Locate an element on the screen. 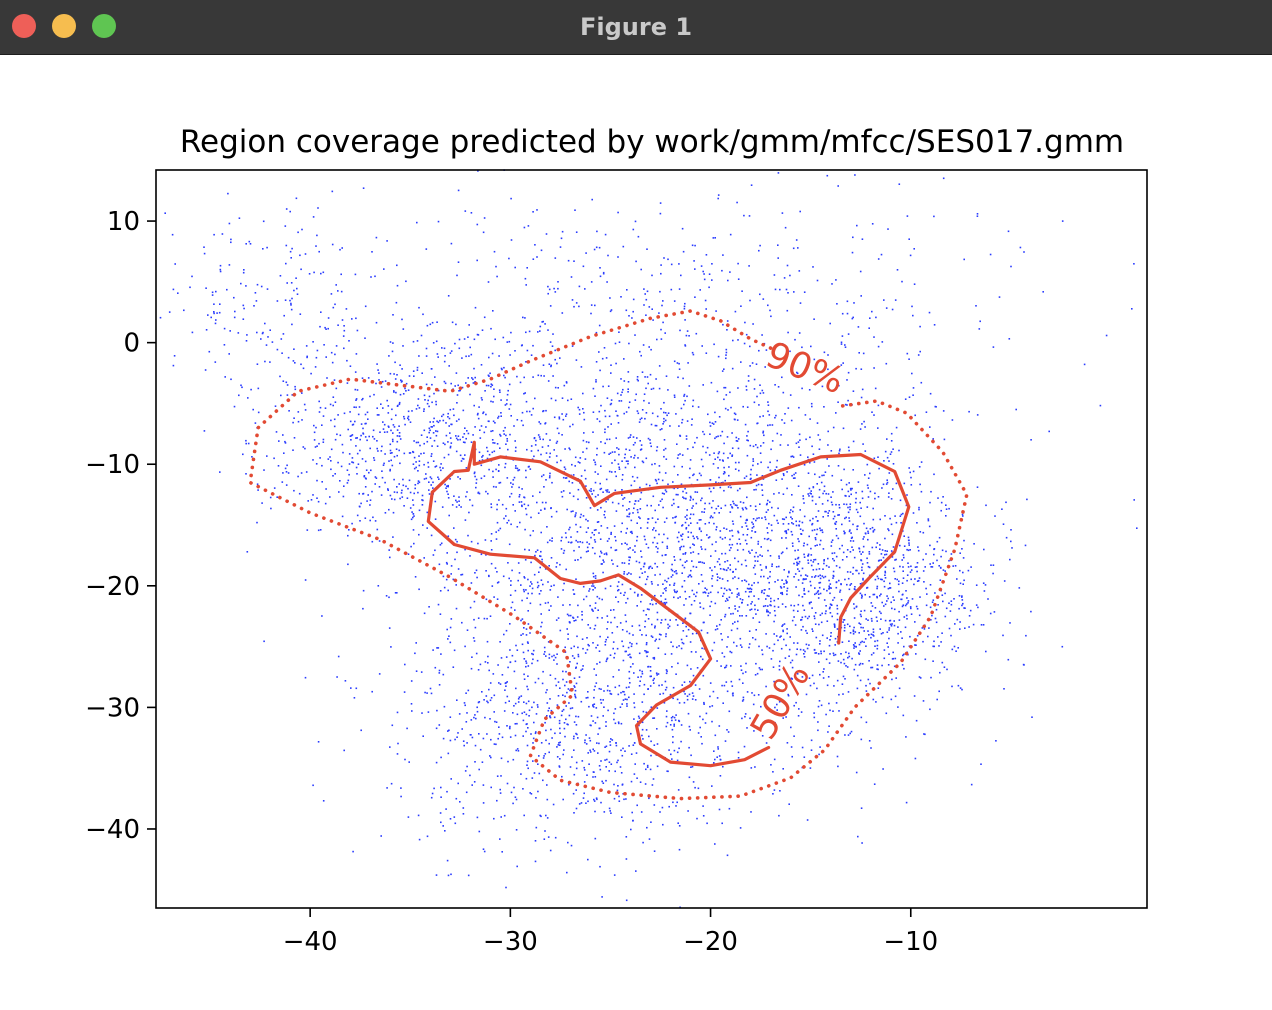  maximize-window-button is located at coordinates (104, 26).